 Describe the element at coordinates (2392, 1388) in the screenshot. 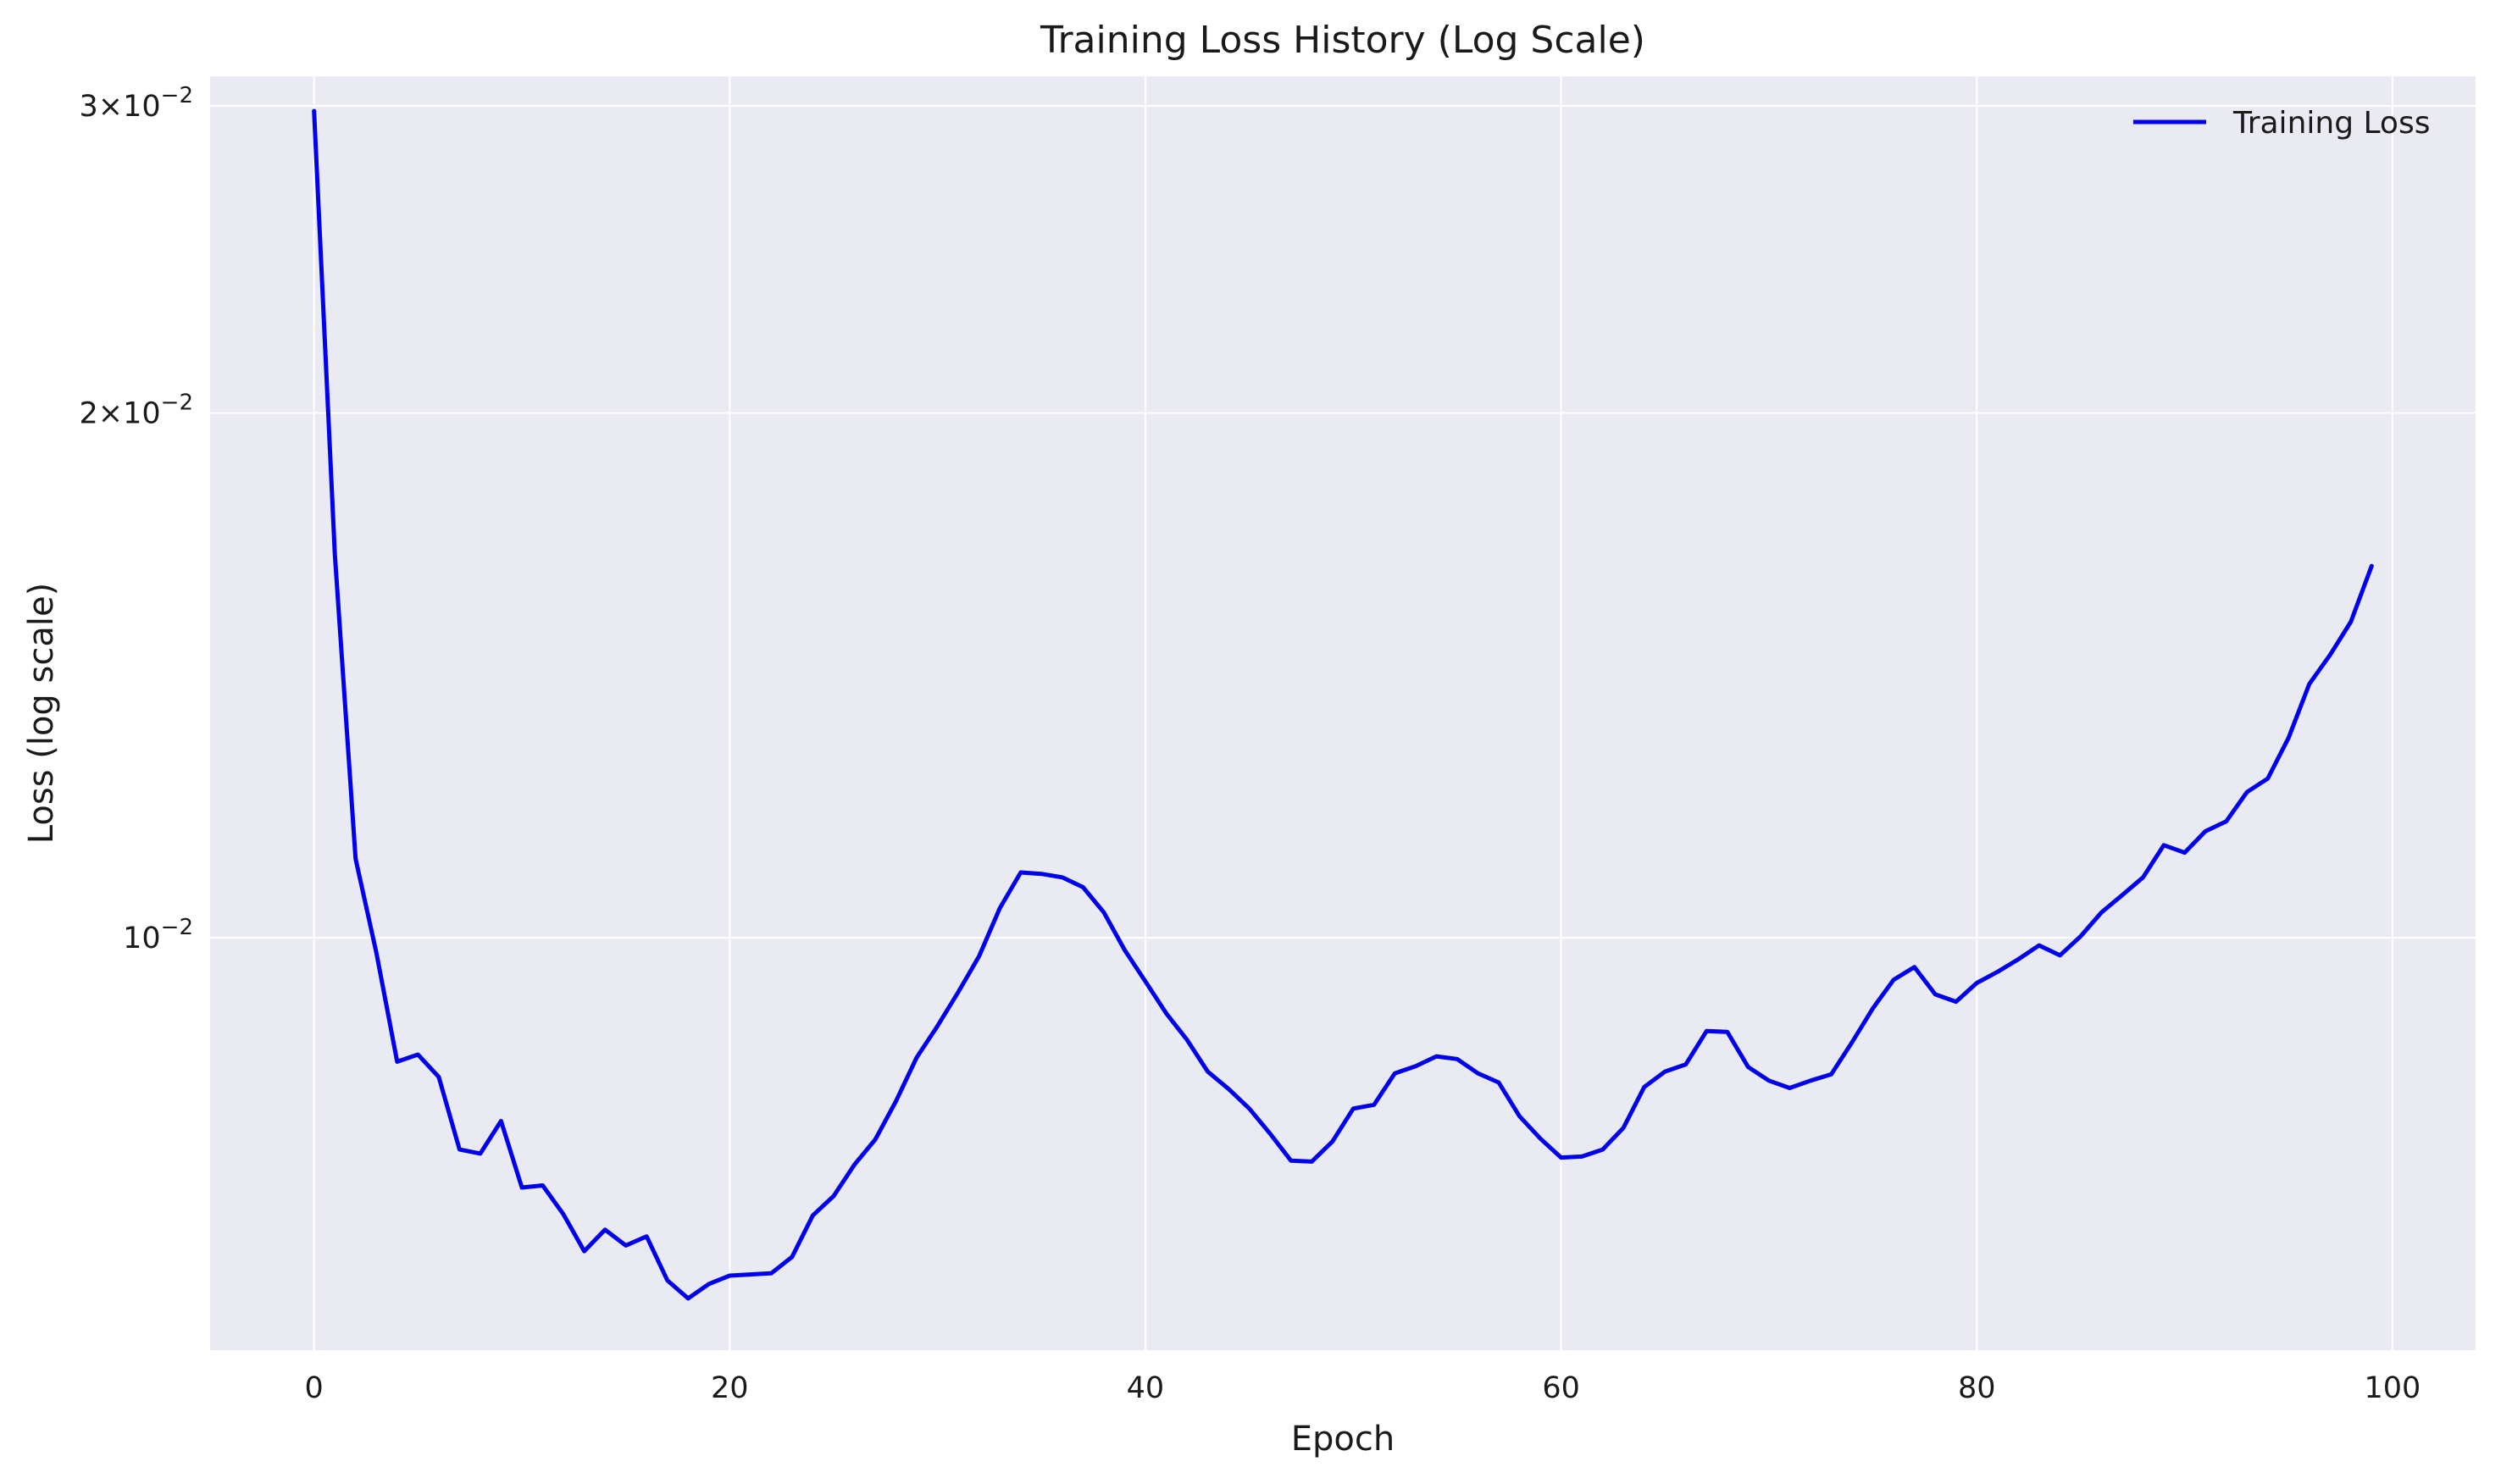

I see `x-tick-label: 100` at that location.